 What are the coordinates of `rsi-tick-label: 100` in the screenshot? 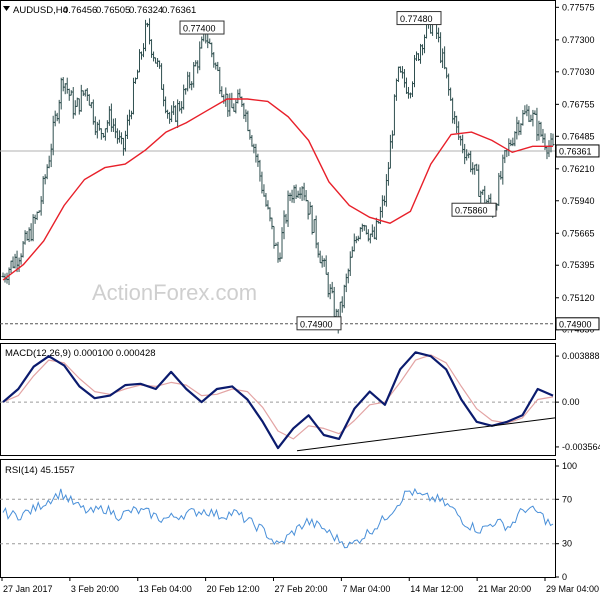 It's located at (569, 466).